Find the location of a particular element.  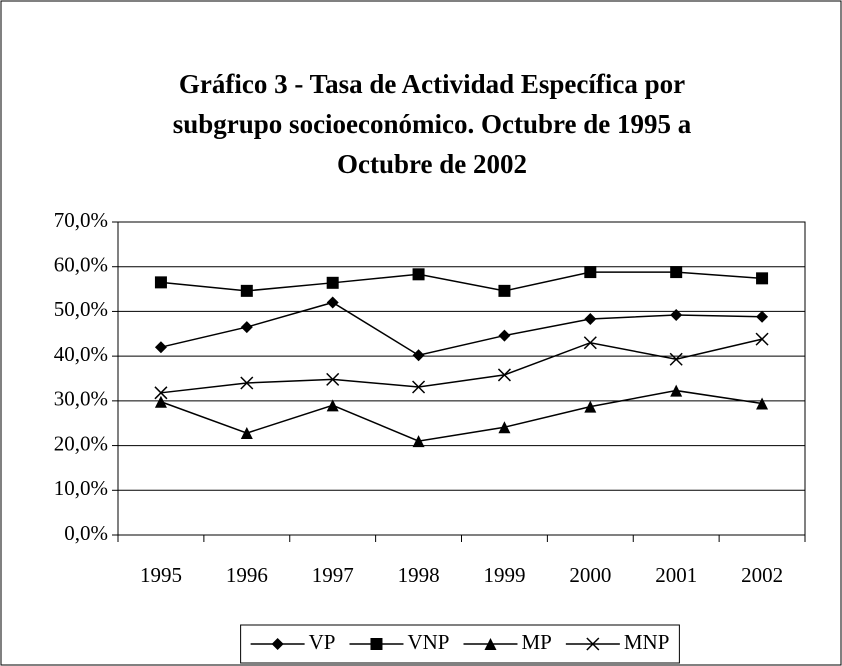

x-tick-label: 2002 is located at coordinates (762, 575).